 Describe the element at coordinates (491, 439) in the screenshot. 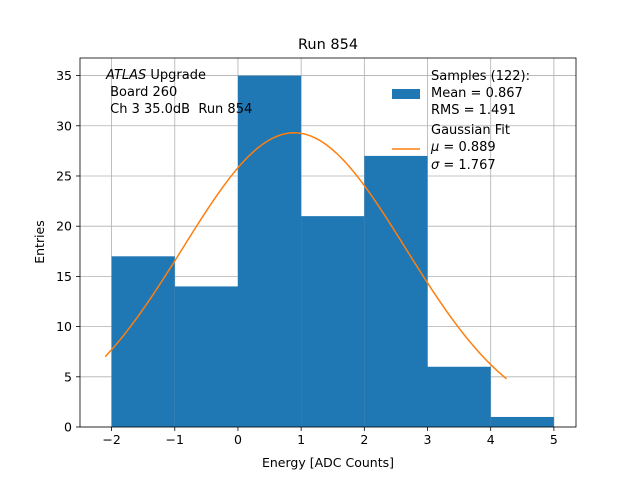

I see `x-tick-label: 4` at that location.